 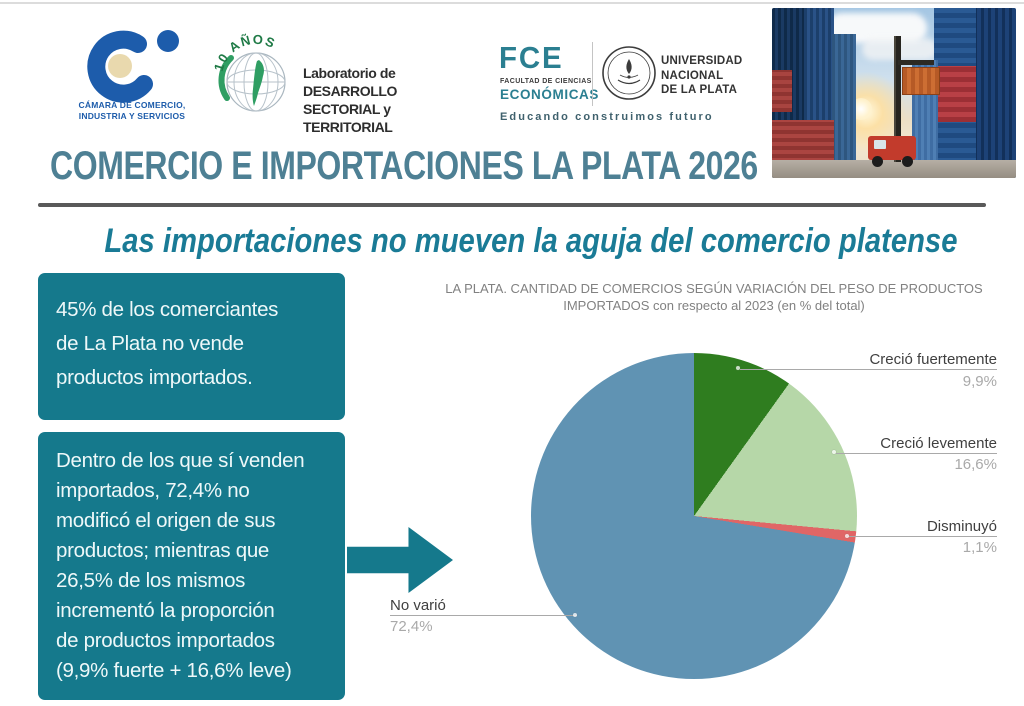 I want to click on fce-faculty-line: FACULTAD DE CIENCIAS, so click(x=546, y=81).